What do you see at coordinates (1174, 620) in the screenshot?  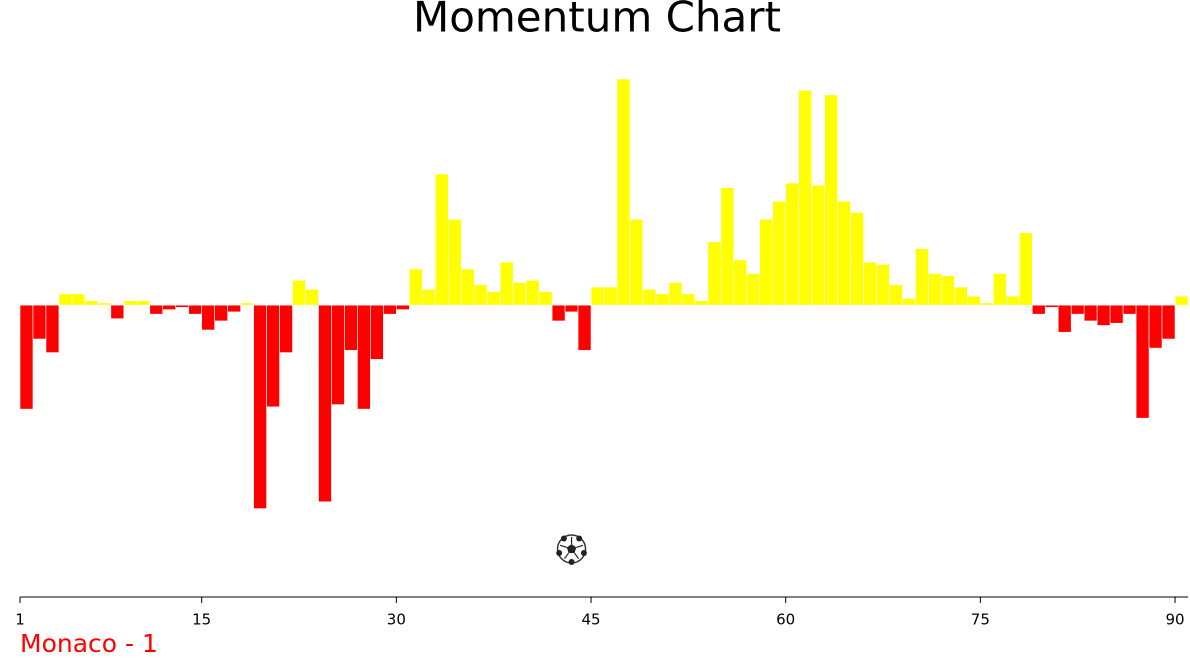 I see `x-tick-label: 90` at bounding box center [1174, 620].